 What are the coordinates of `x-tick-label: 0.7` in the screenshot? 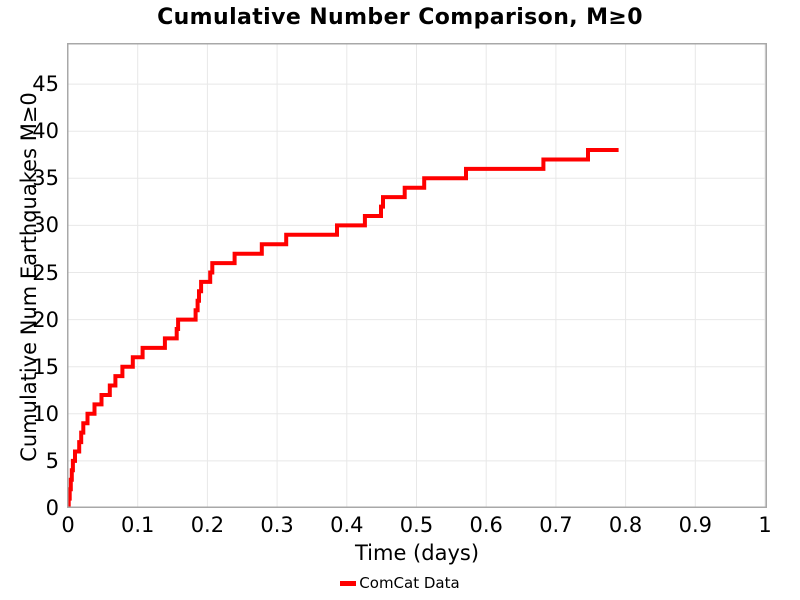 It's located at (556, 525).